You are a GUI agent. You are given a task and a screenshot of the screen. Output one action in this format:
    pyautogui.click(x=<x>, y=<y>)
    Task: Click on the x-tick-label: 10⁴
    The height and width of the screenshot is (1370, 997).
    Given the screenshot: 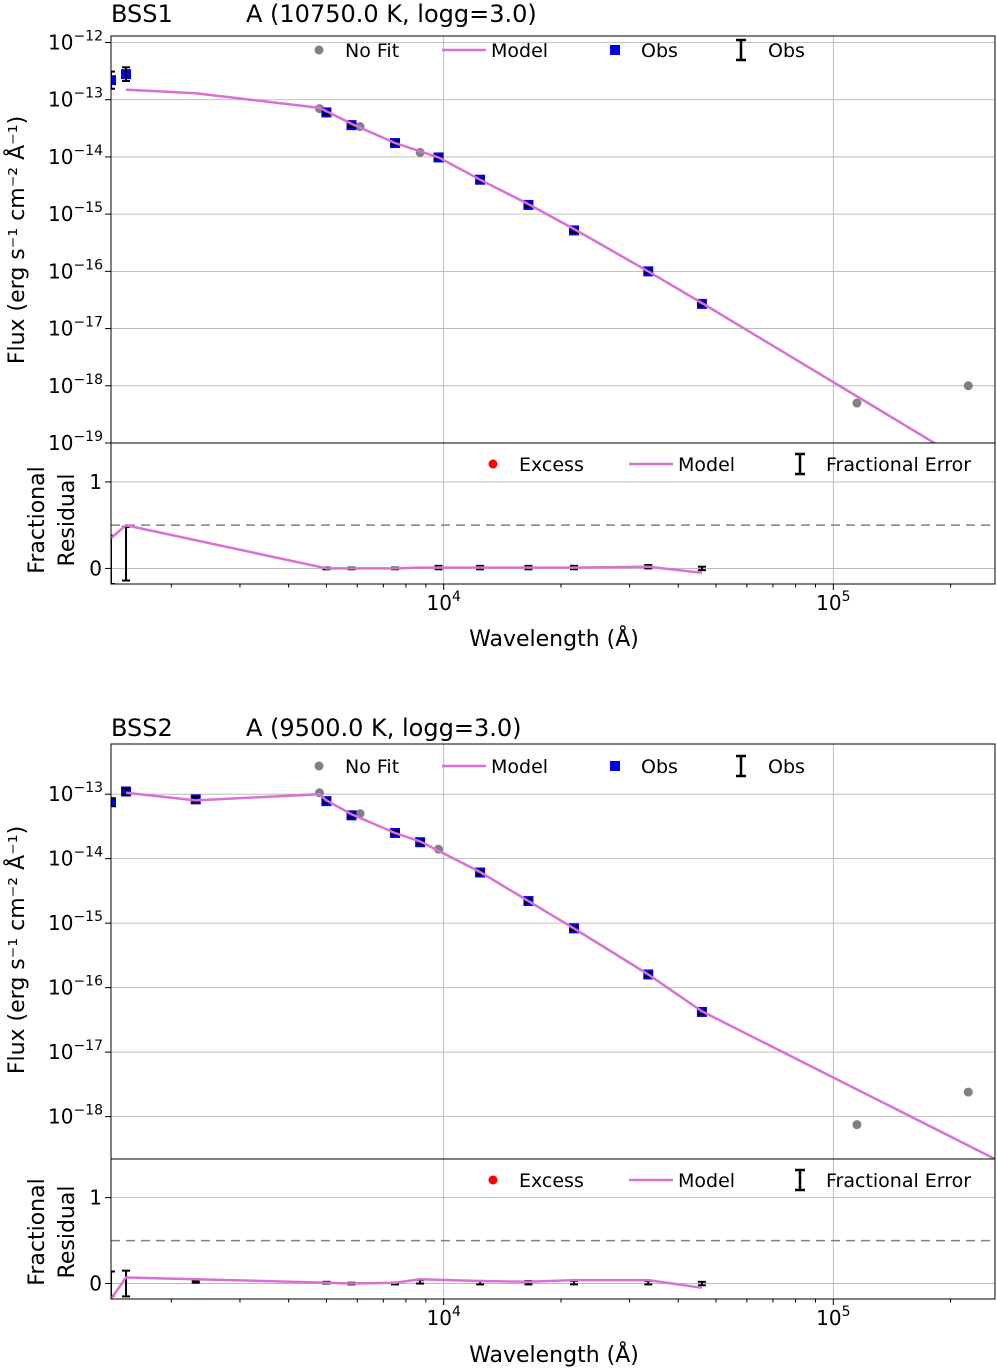 What is the action you would take?
    pyautogui.click(x=444, y=602)
    